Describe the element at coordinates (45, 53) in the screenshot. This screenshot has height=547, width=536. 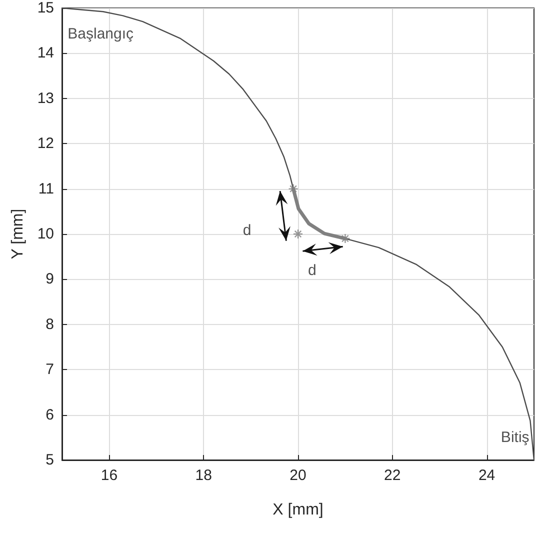
I see `y-tick-label: 14` at that location.